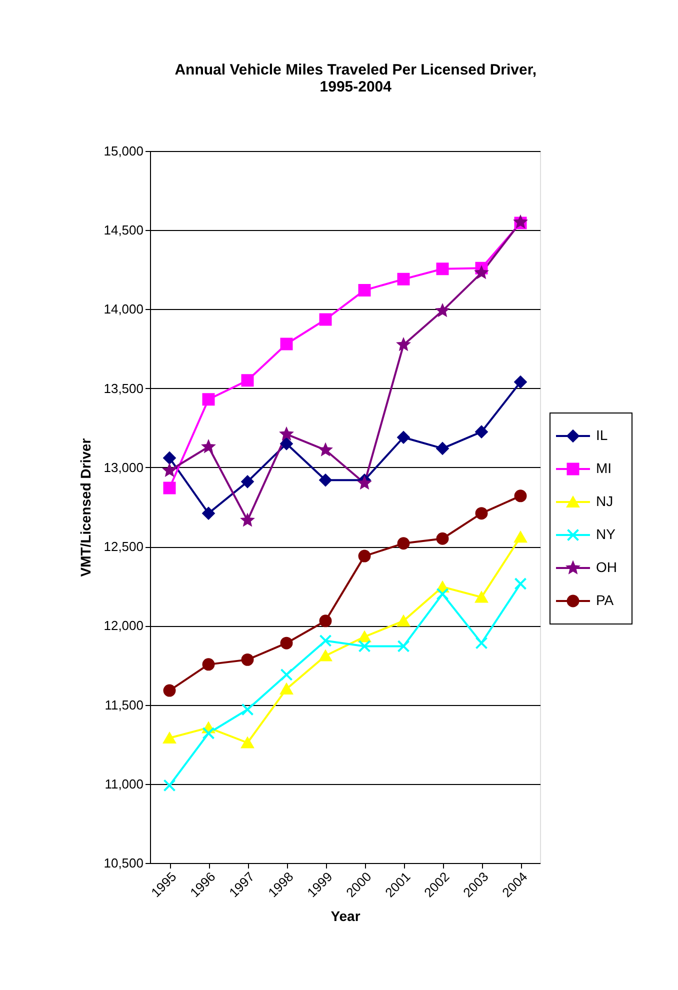 The width and height of the screenshot is (678, 990). Describe the element at coordinates (605, 600) in the screenshot. I see `legend-label: PA` at that location.